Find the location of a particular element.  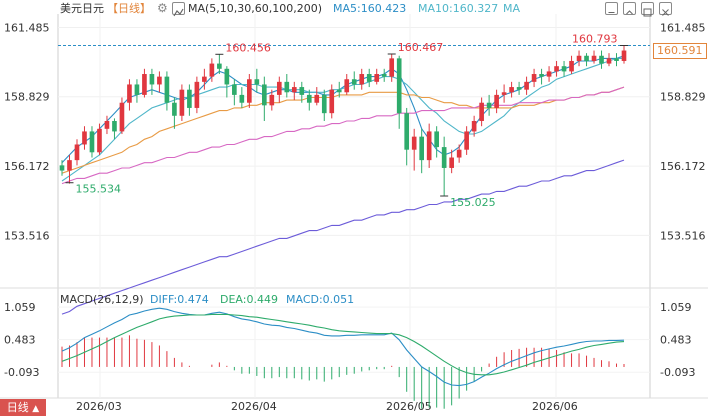

price-tick-label-right: 156.172 is located at coordinates (683, 166).